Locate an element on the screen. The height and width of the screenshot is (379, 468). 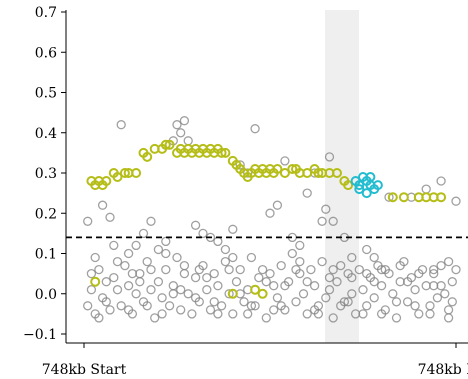
y-tick-label: 0.4 is located at coordinates (46, 134).